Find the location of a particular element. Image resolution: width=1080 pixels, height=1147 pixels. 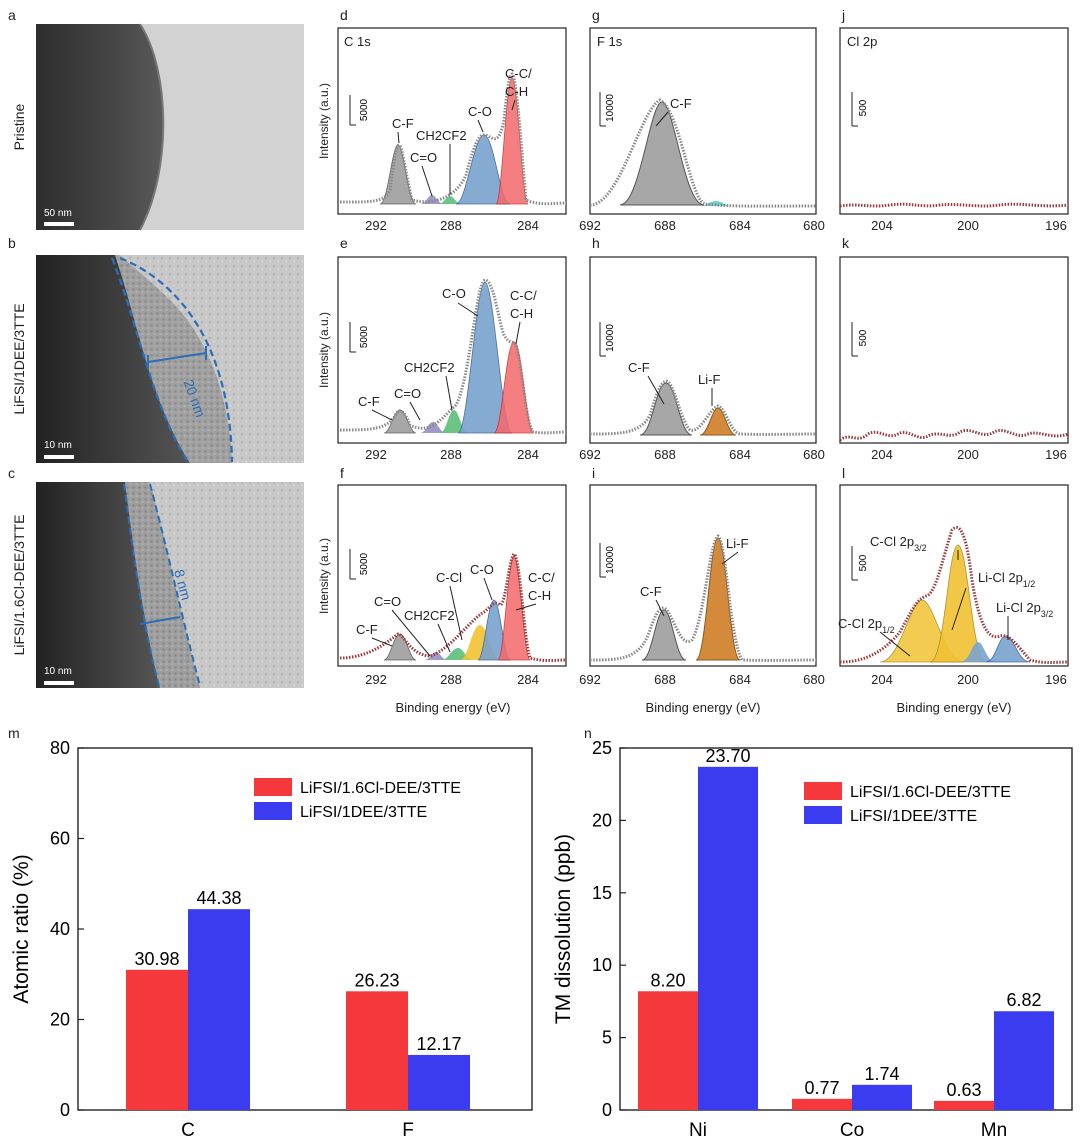

peak-l-ccl12: C-Cl 2p1/2 is located at coordinates (866, 625).